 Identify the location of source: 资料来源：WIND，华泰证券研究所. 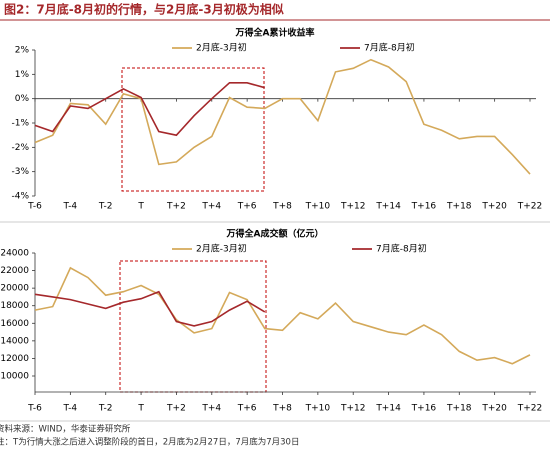
(65, 429).